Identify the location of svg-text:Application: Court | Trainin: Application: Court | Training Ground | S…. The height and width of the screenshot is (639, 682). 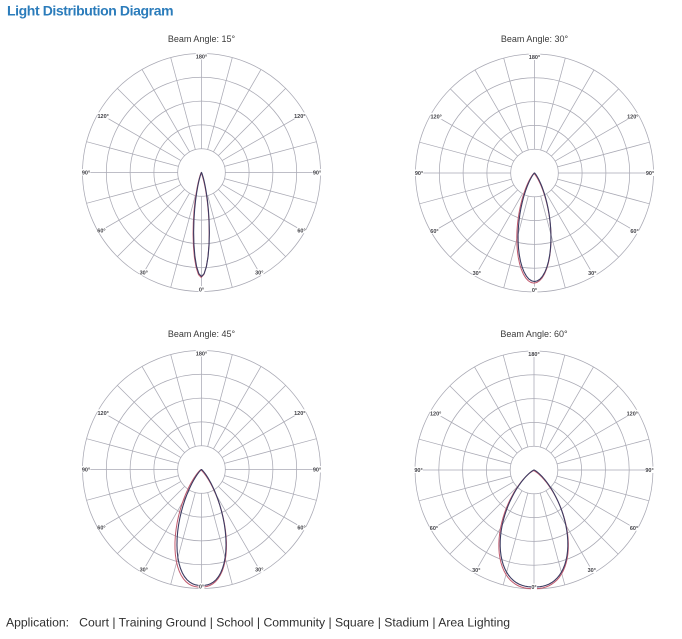
(258, 622).